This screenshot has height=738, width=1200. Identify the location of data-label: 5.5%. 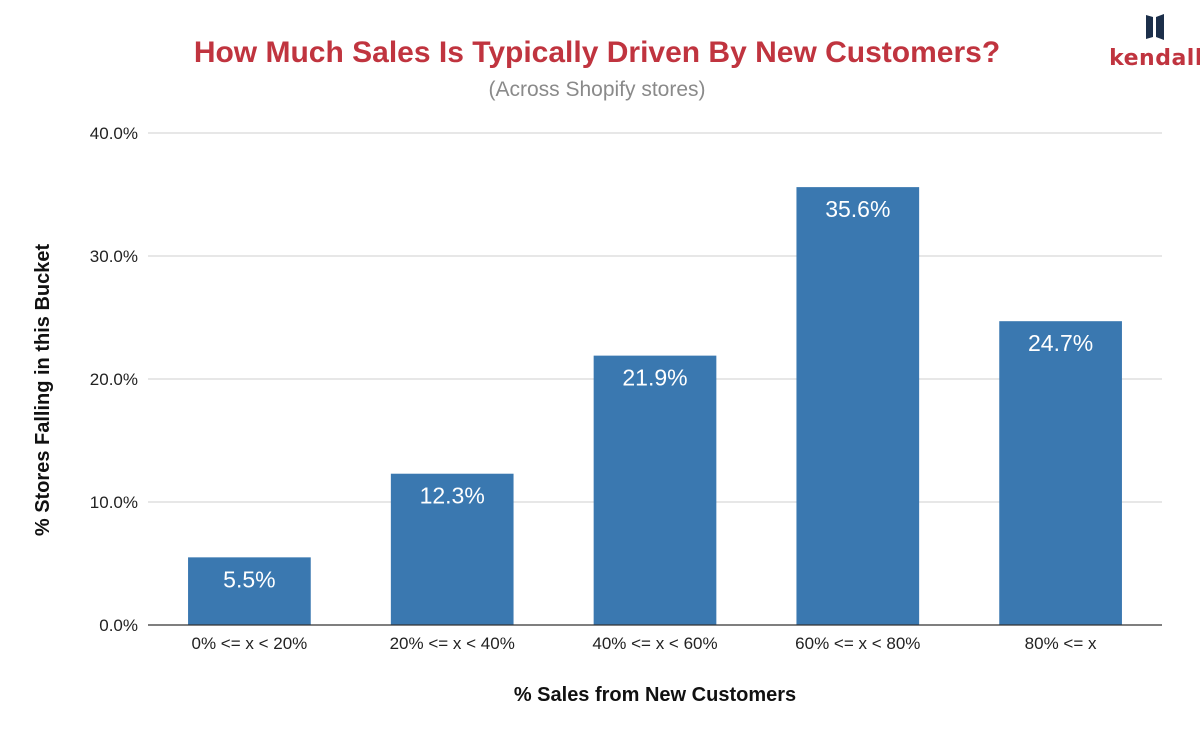
(249, 579).